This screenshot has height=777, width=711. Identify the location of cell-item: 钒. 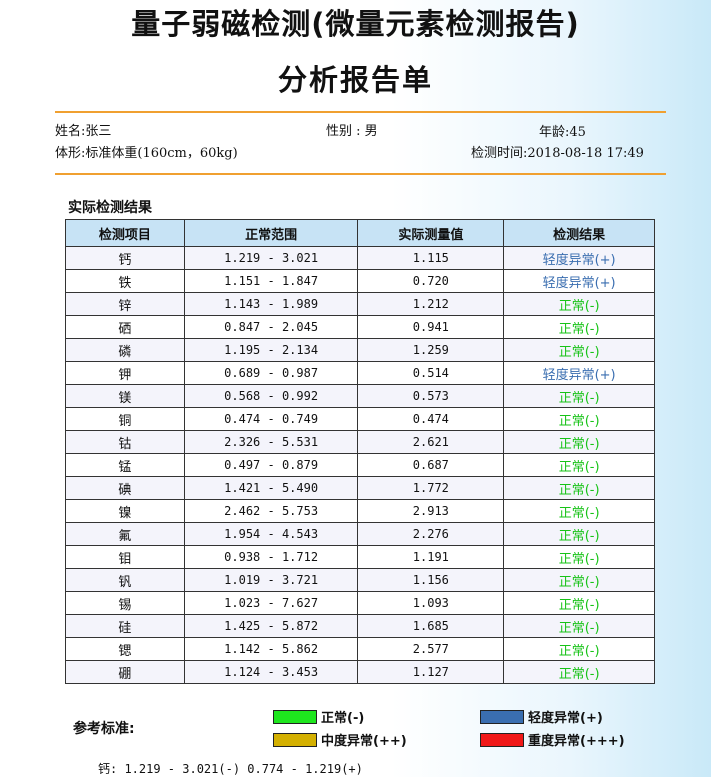
(125, 580).